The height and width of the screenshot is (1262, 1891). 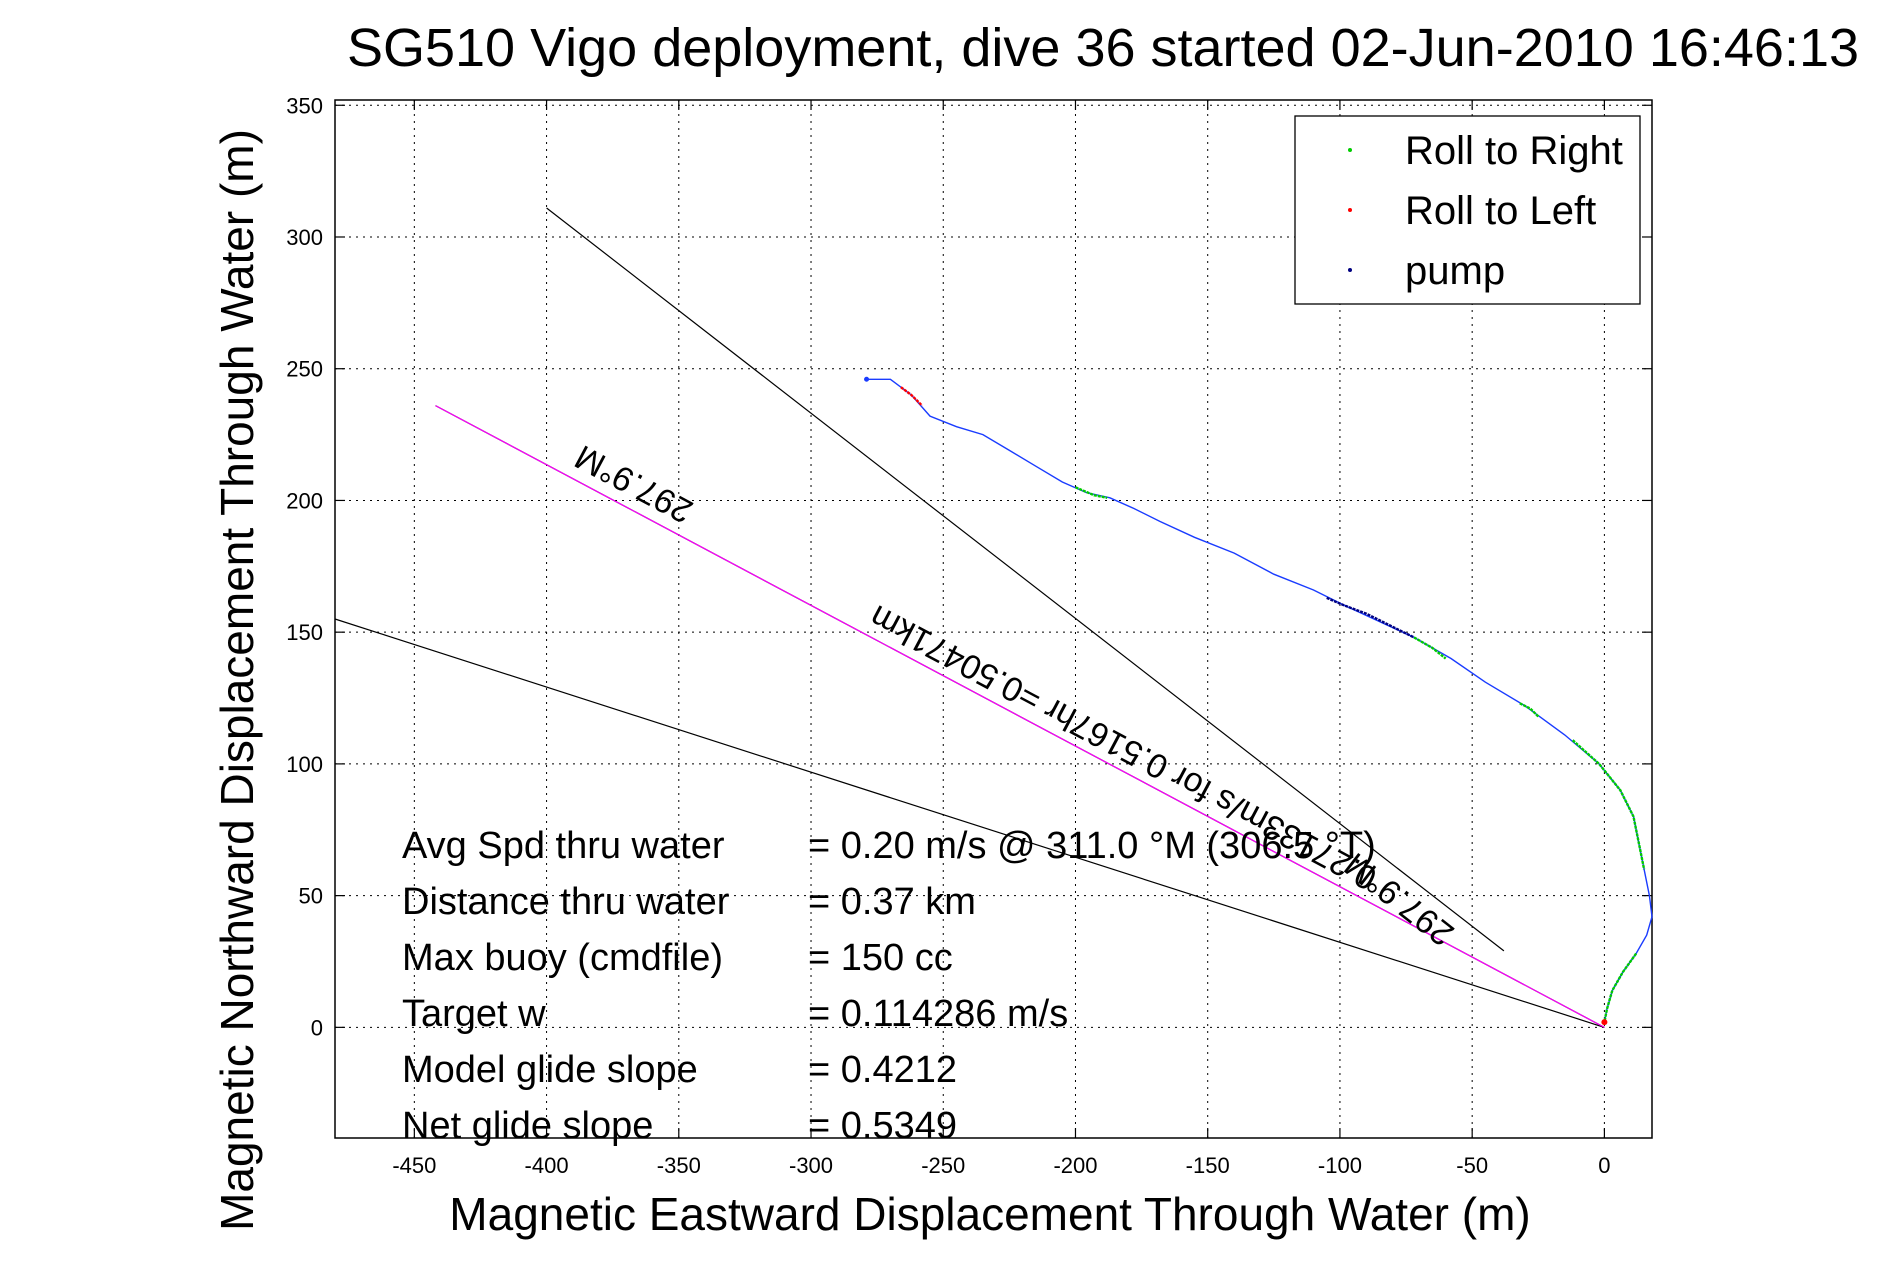 I want to click on x-tick-label: -250, so click(x=943, y=1165).